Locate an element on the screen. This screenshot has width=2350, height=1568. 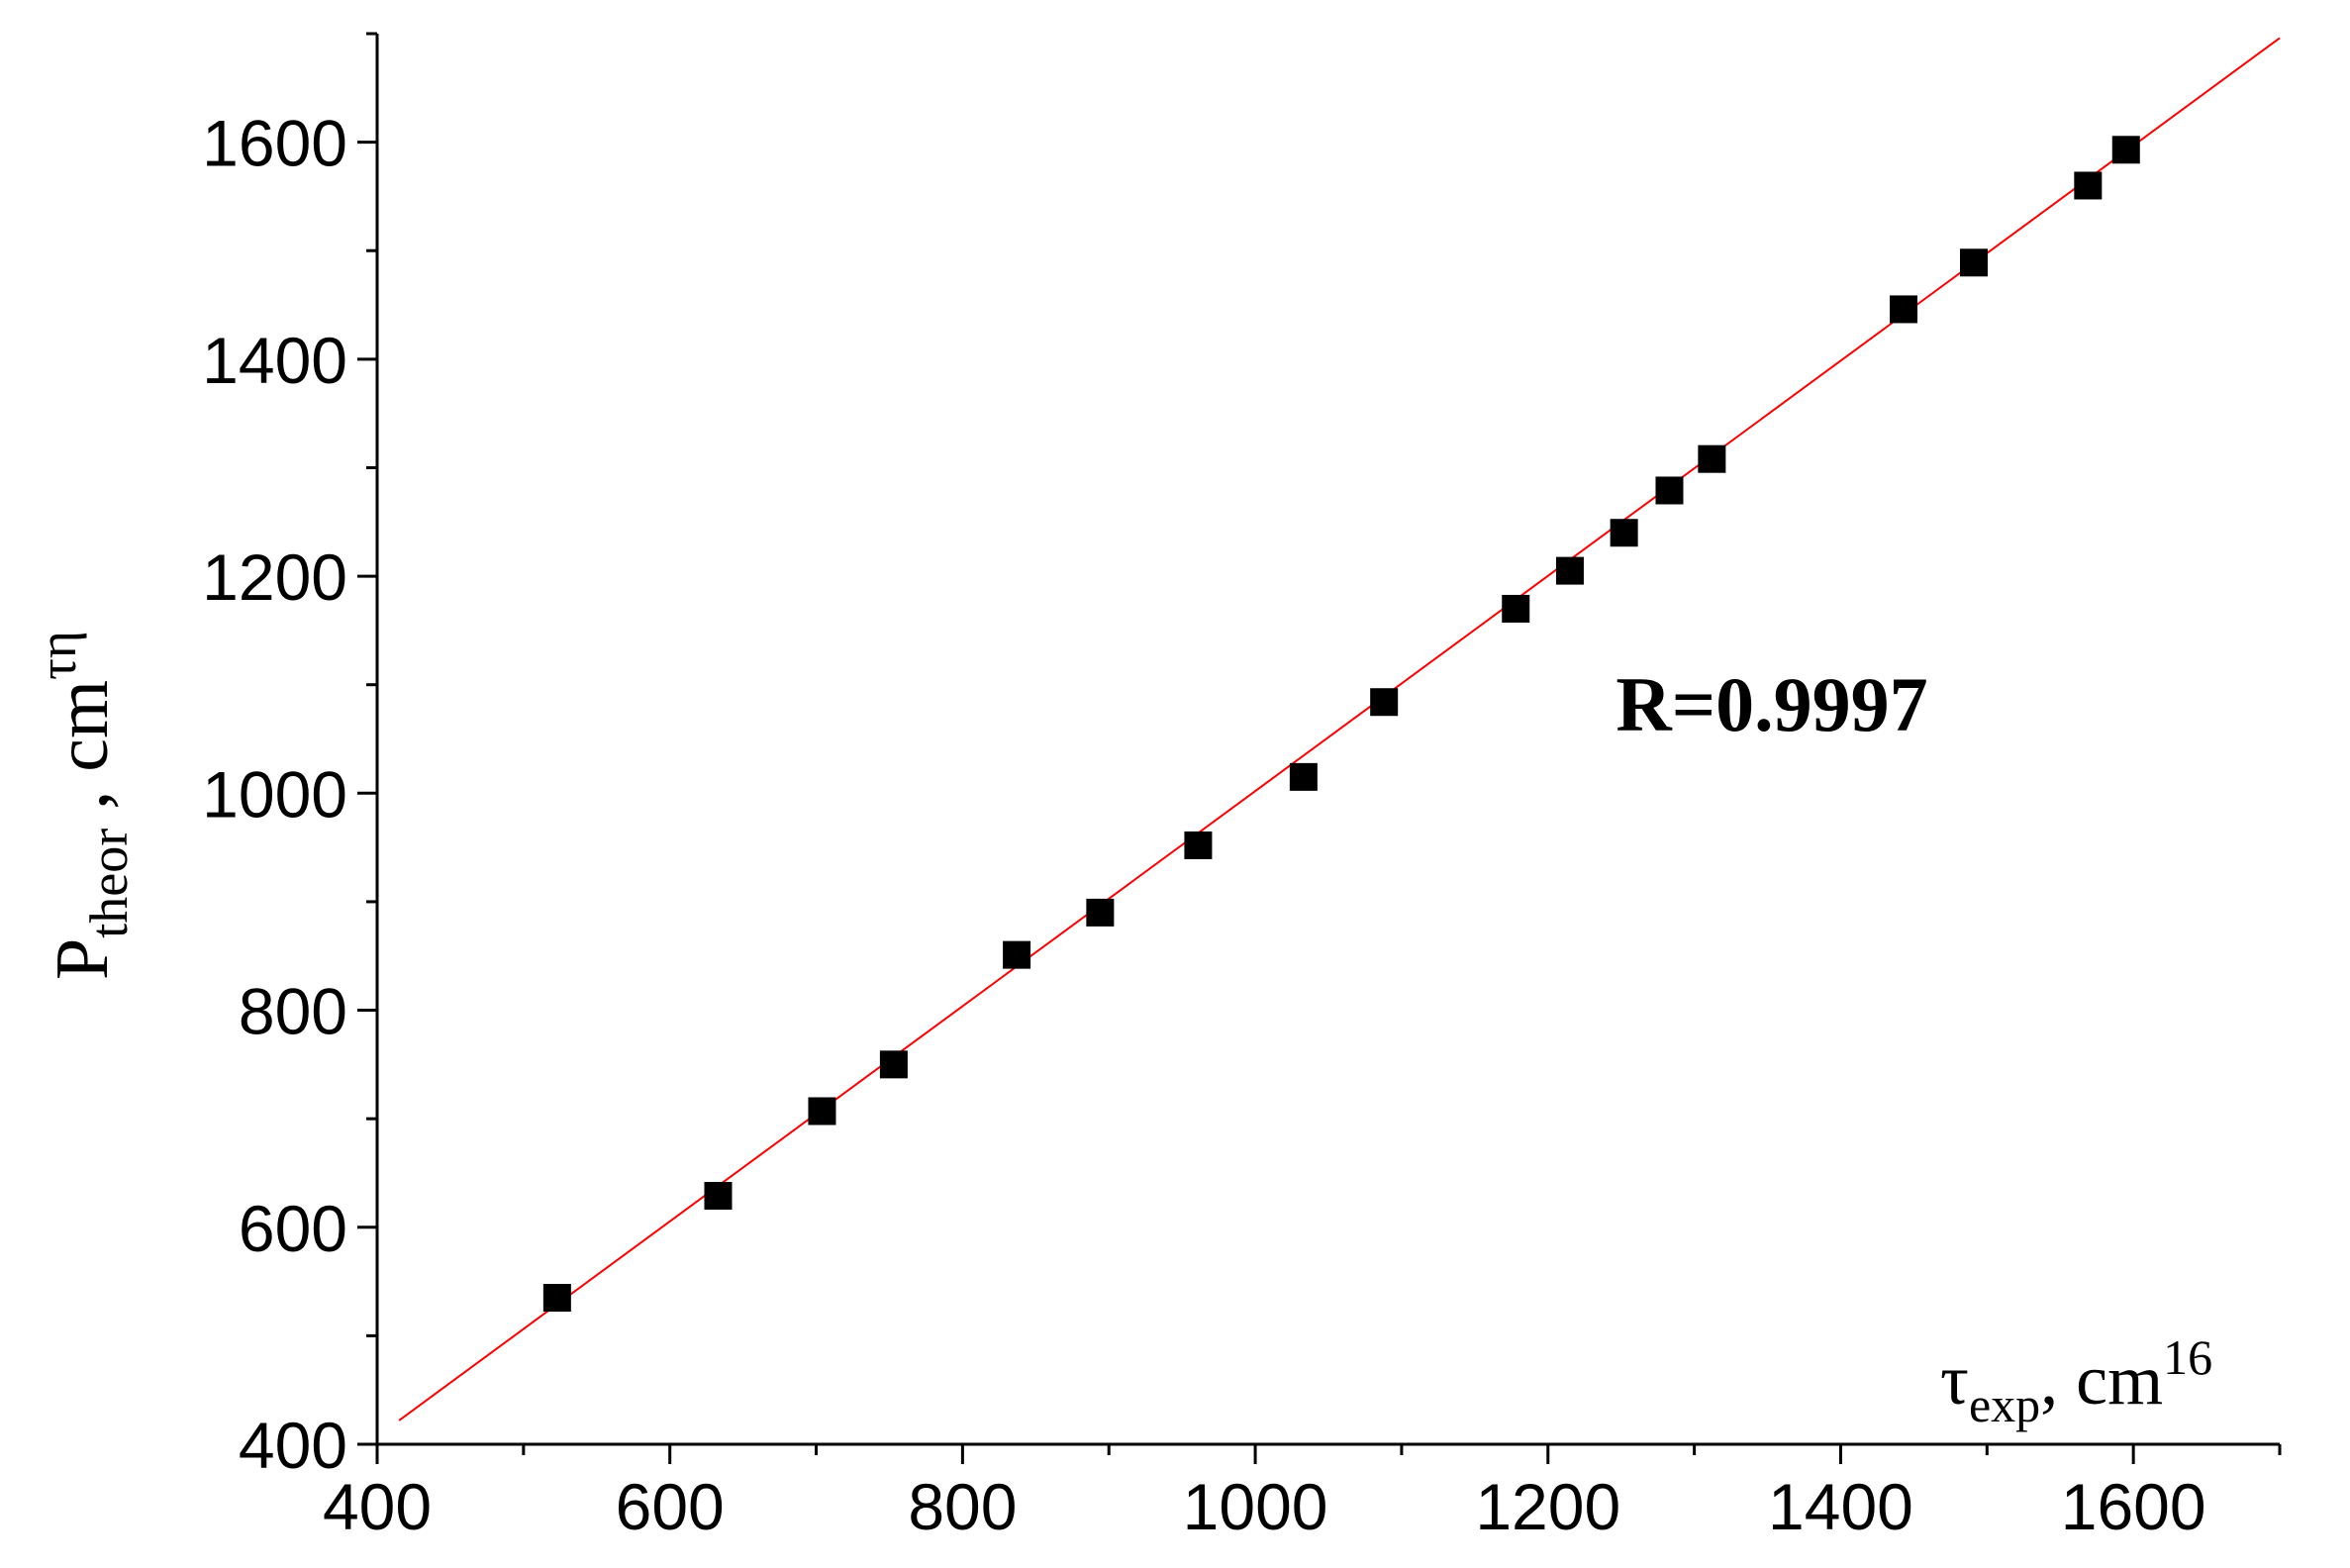
x-label-sup: 16 is located at coordinates (2187, 1357).